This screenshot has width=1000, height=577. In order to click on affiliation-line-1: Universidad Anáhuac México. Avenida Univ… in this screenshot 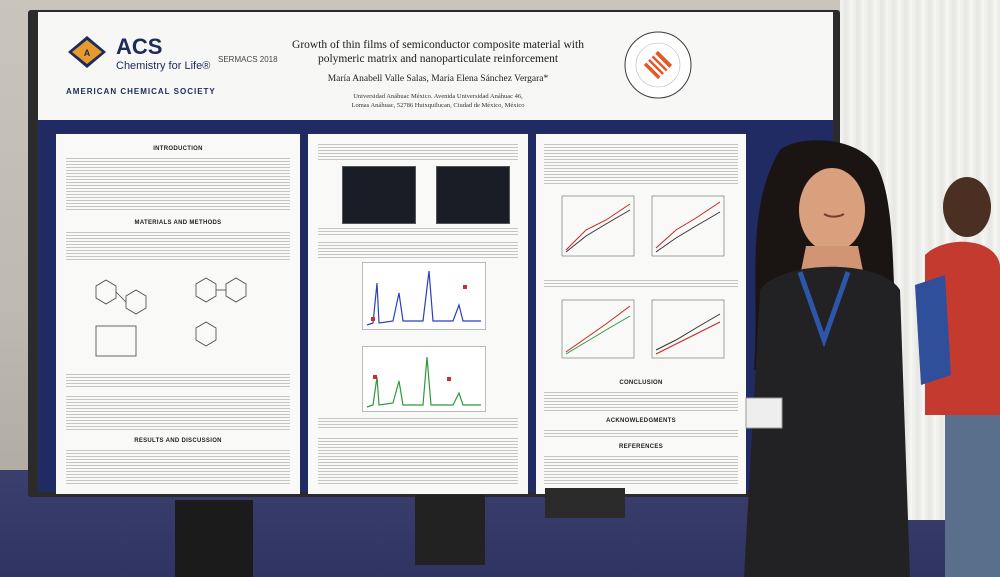, I will do `click(438, 96)`.